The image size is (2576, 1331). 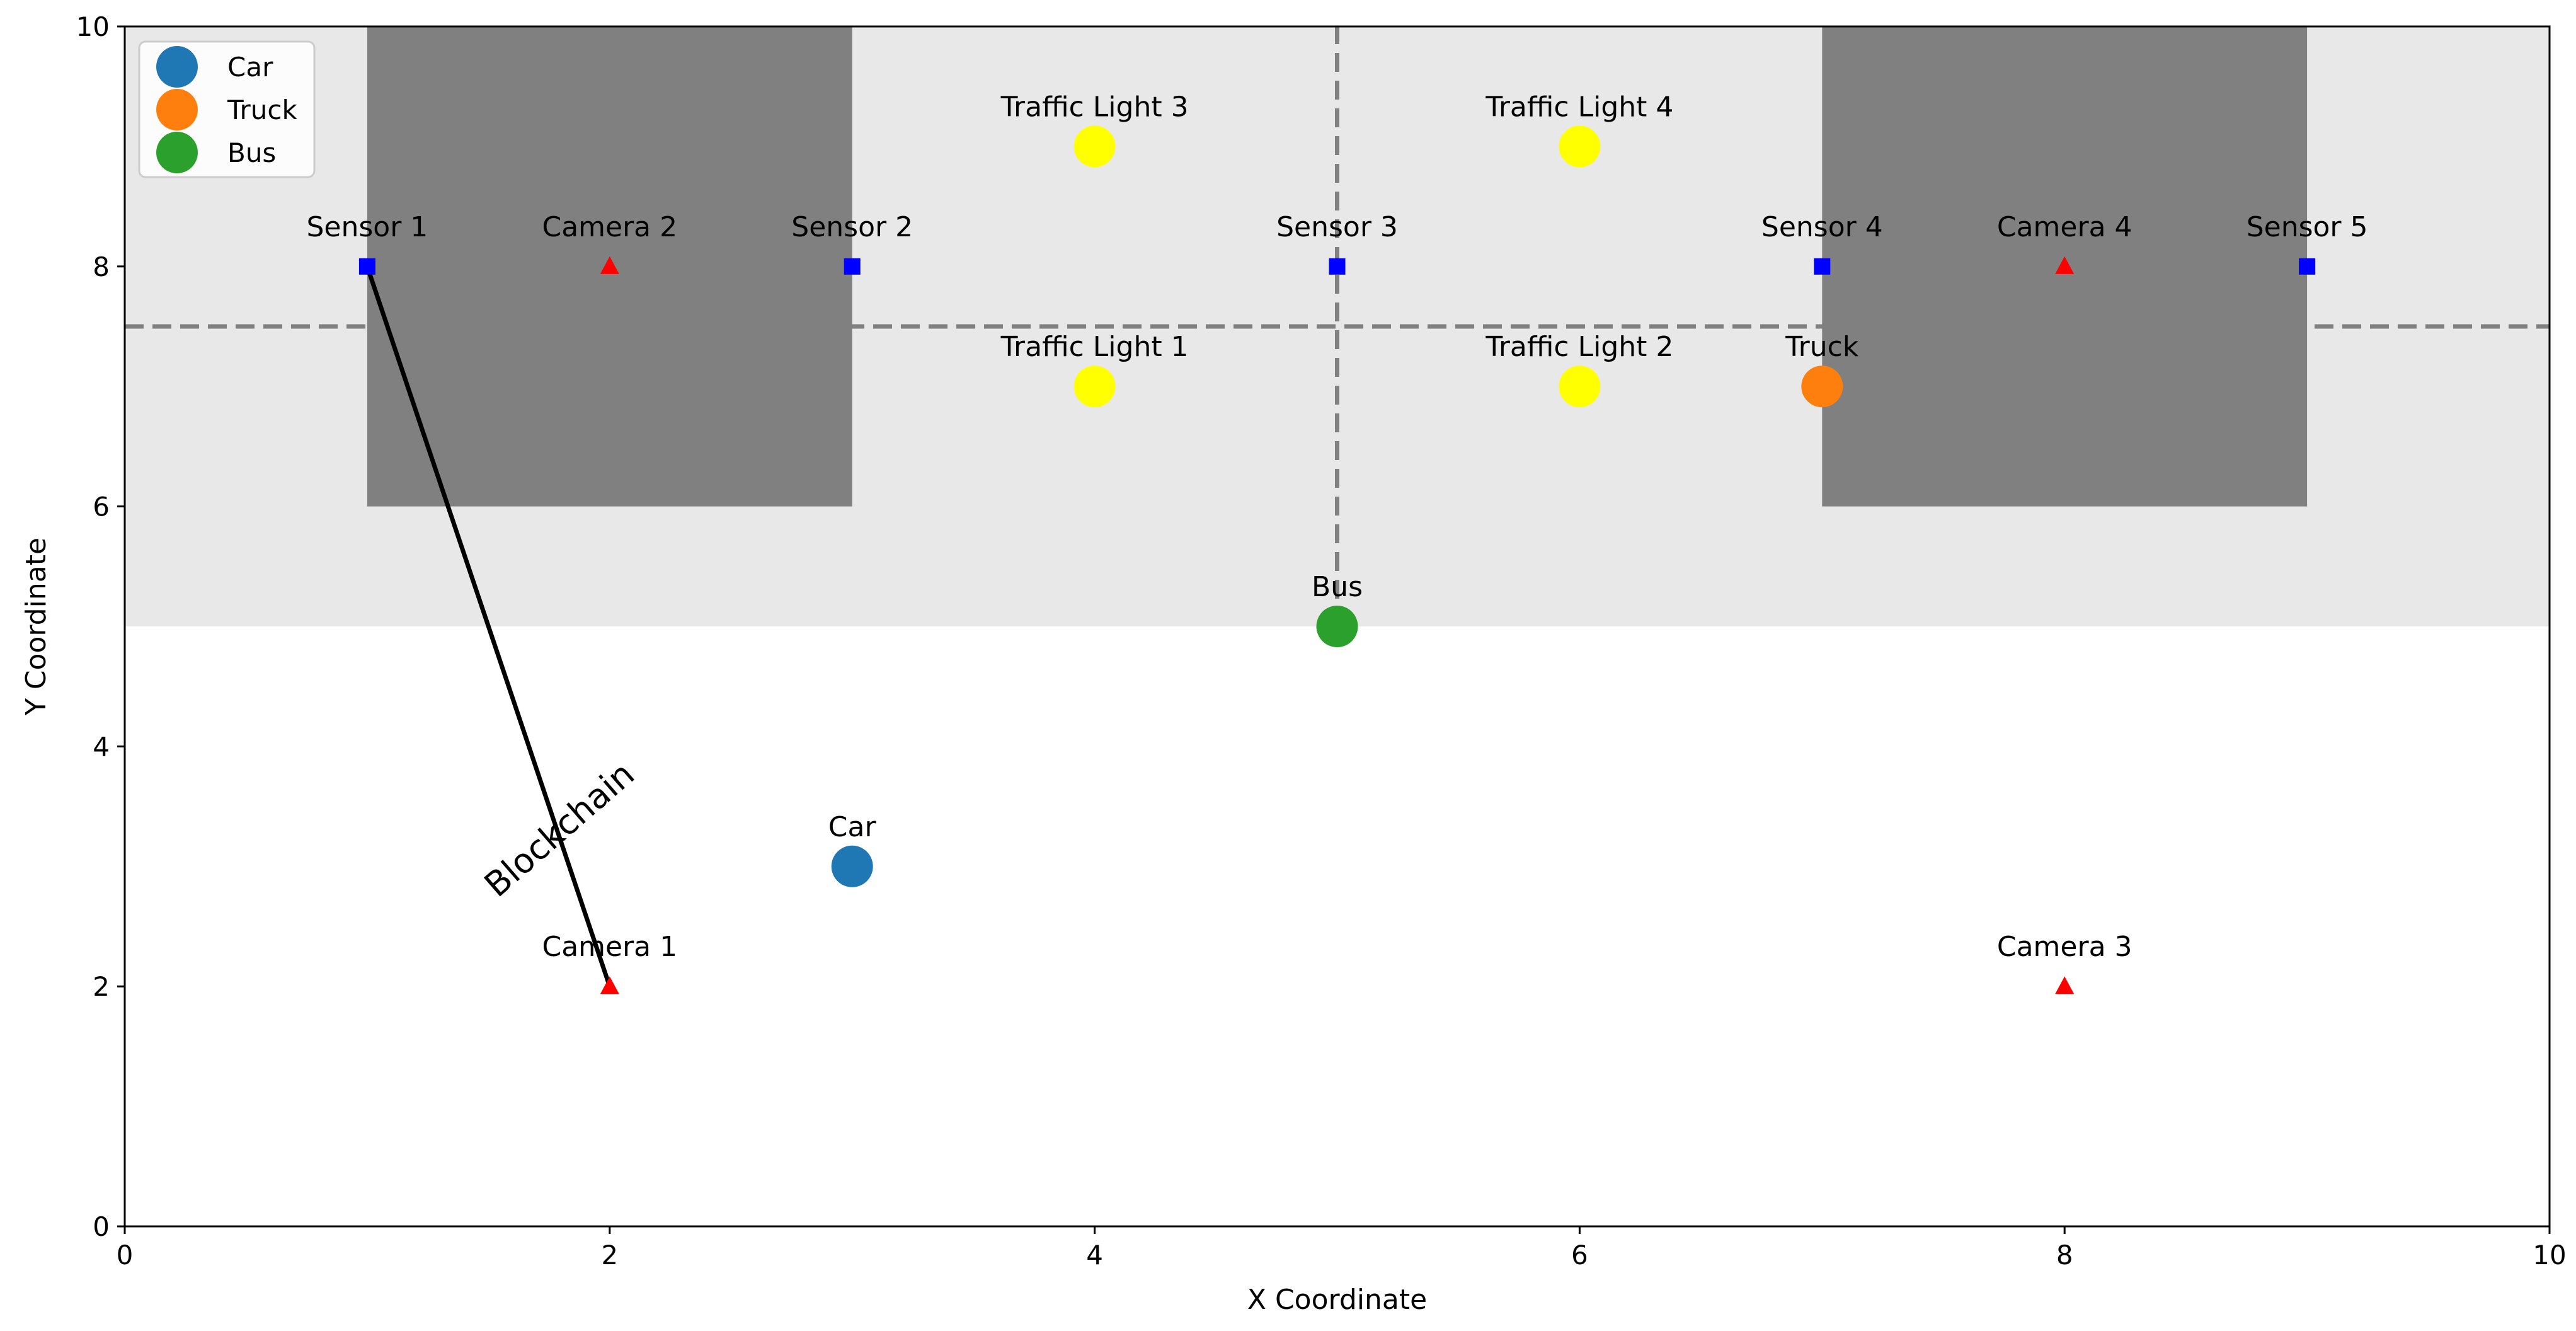 I want to click on vehicle-marker-truck, so click(x=1822, y=387).